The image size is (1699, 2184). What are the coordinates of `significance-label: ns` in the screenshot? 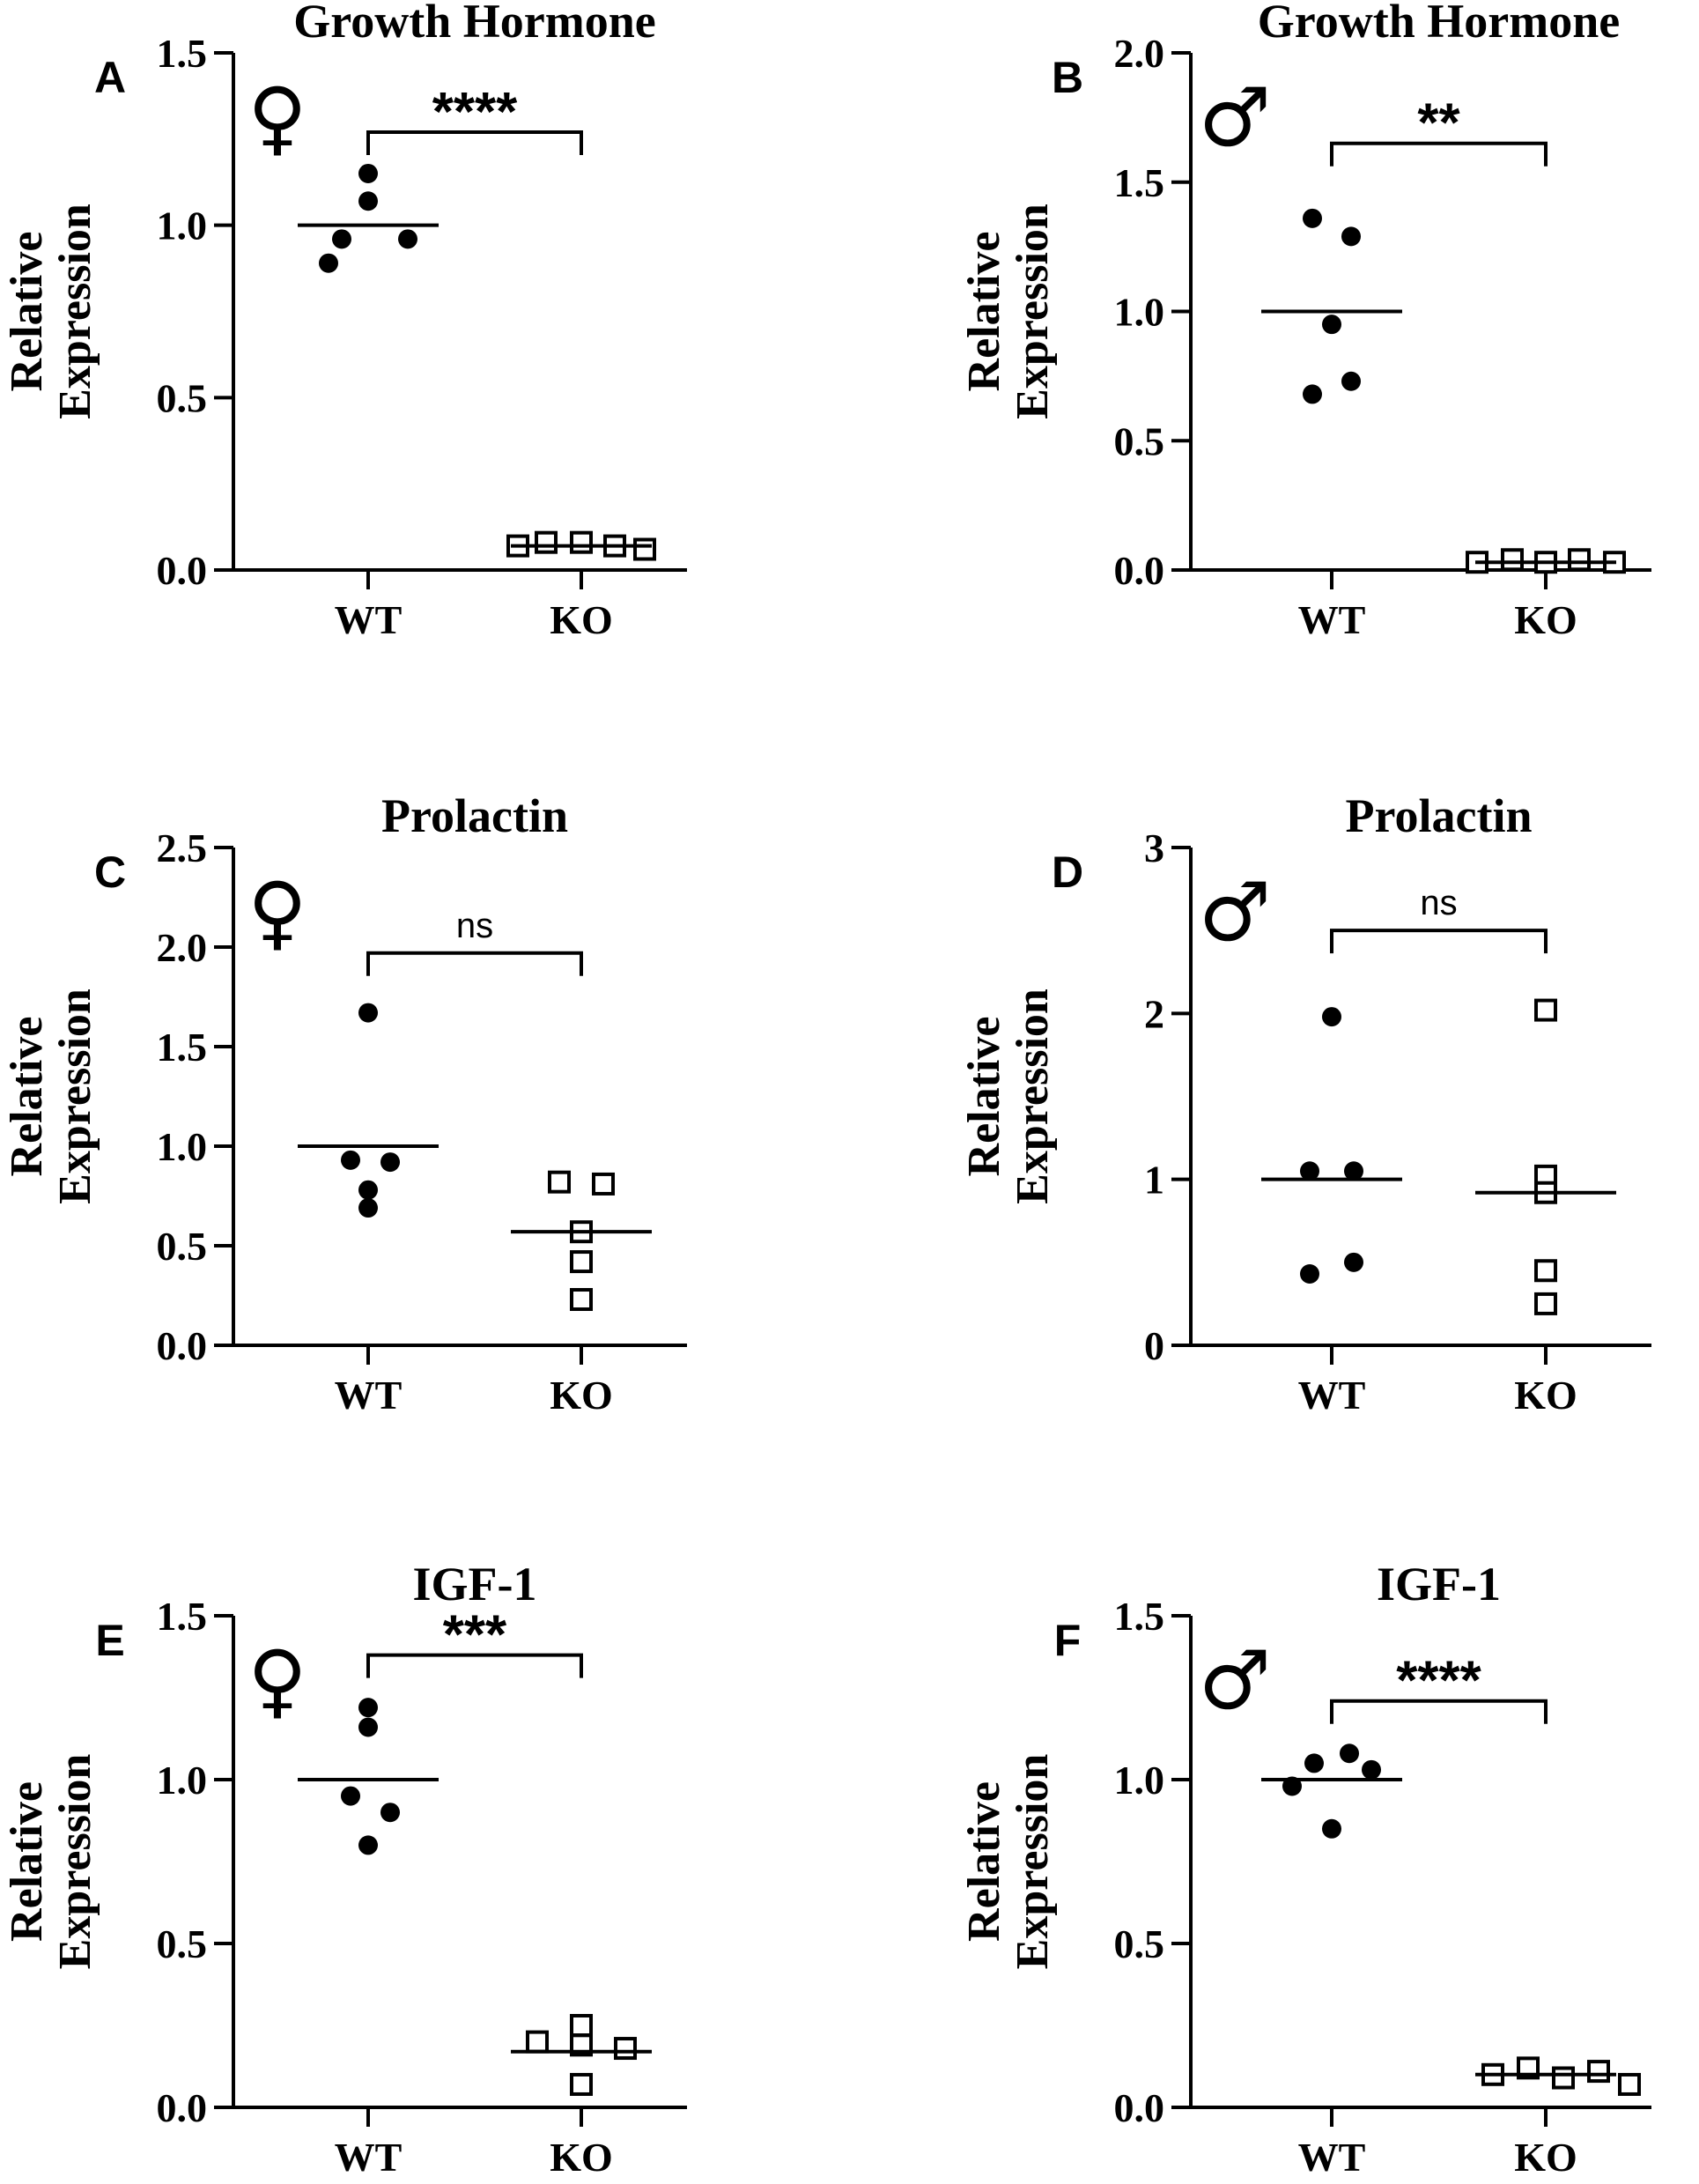 It's located at (474, 926).